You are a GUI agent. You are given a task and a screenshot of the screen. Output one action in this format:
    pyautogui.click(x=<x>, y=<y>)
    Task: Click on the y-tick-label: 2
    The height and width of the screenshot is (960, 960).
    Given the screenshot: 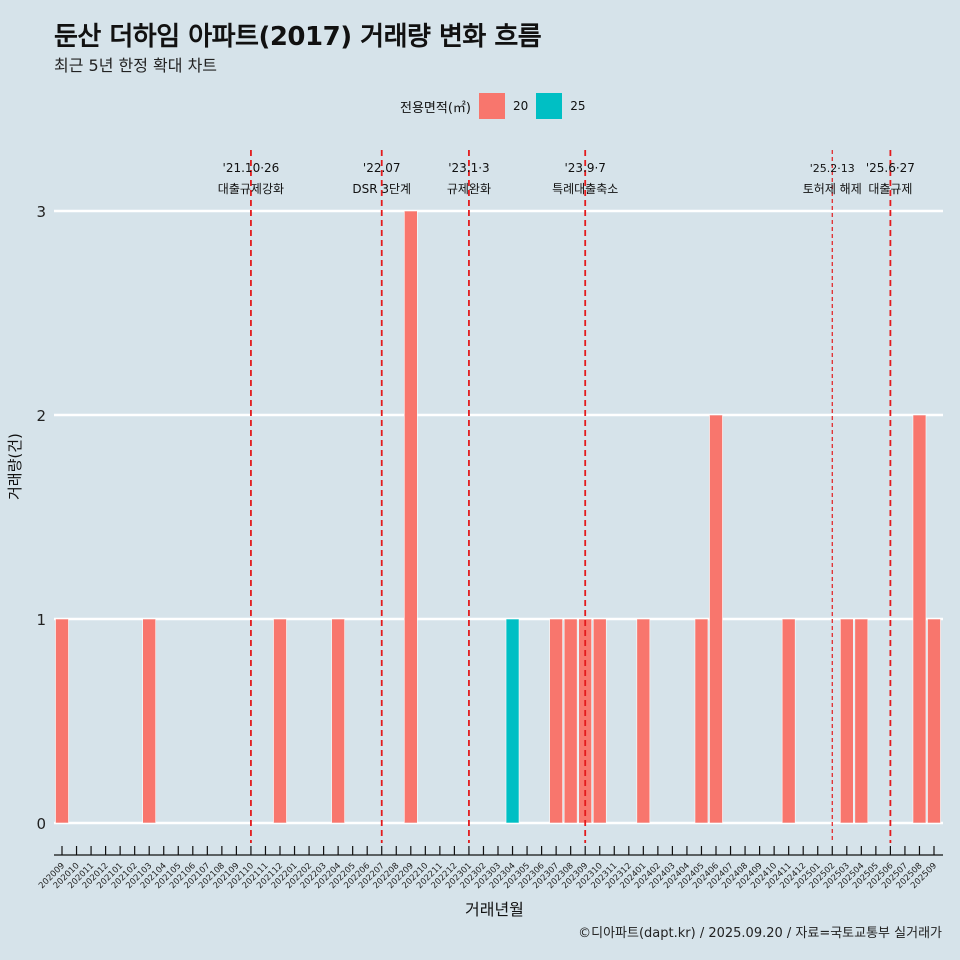 What is the action you would take?
    pyautogui.click(x=41, y=416)
    